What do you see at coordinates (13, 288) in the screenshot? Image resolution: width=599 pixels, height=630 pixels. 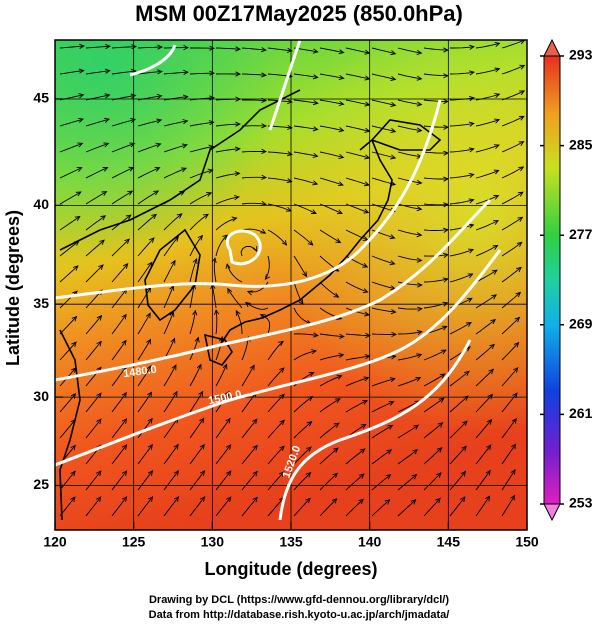 I see `y-axis-label: Latitude (degrees)` at bounding box center [13, 288].